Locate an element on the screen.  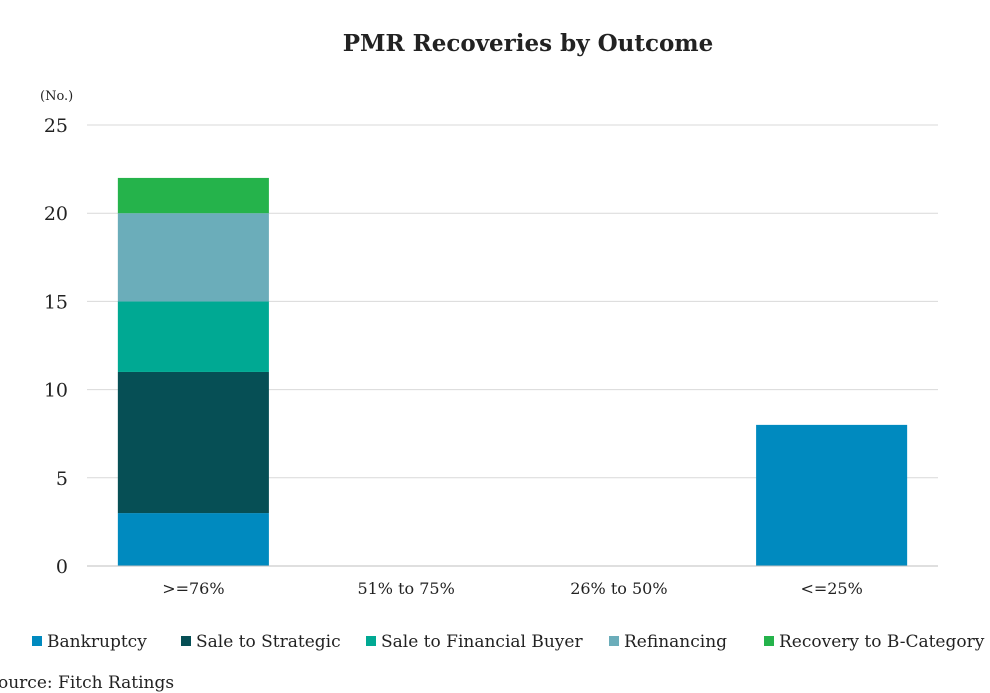
legend-item: Recovery to B-Category is located at coordinates (874, 642).